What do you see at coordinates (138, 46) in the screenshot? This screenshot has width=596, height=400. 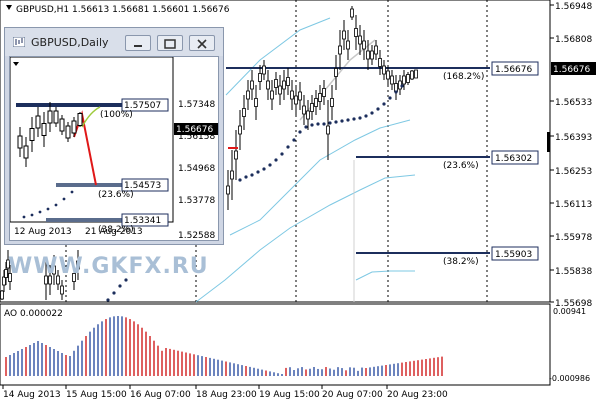 I see `minimize-icon` at bounding box center [138, 46].